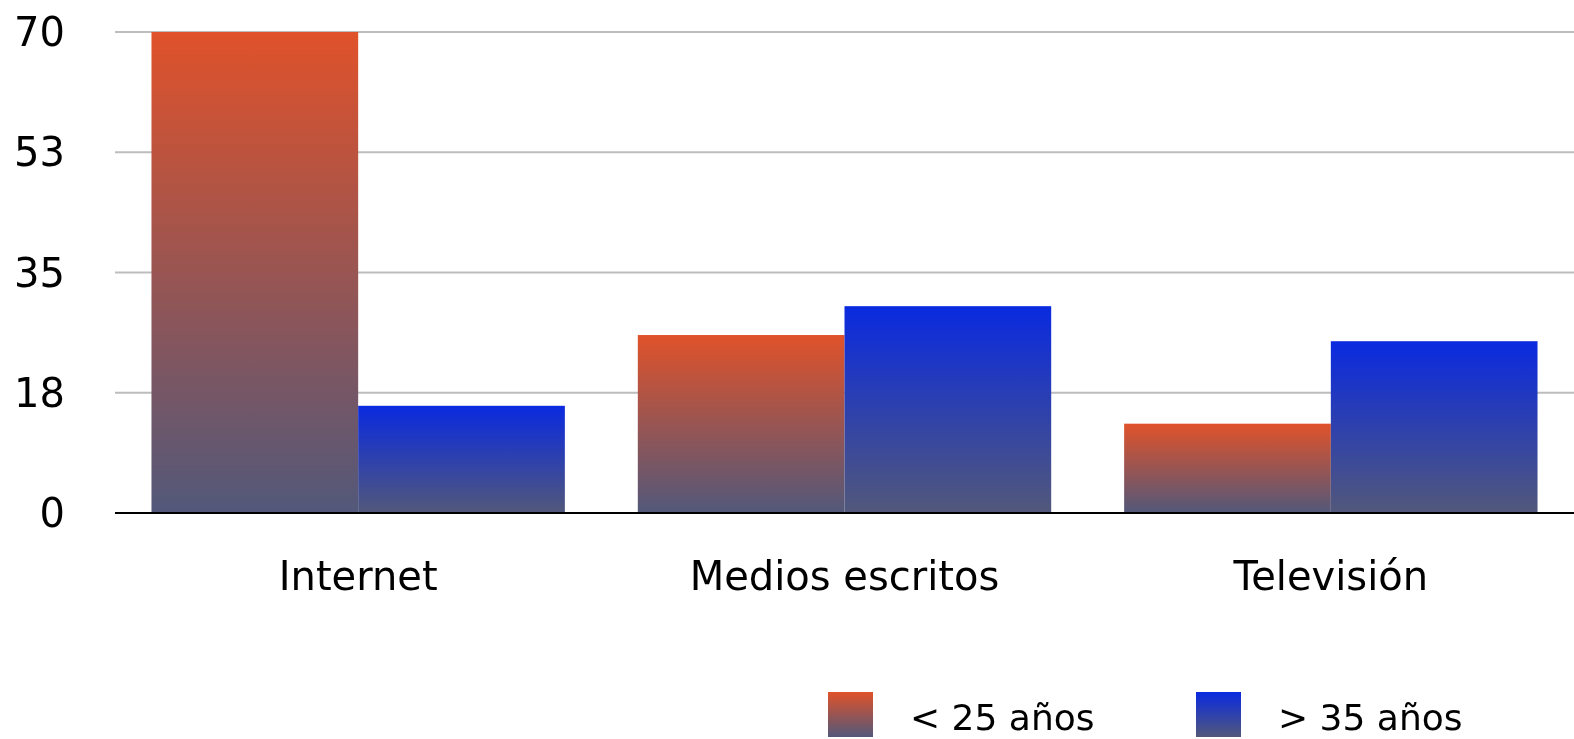  Describe the element at coordinates (1002, 717) in the screenshot. I see `legend-label: < 25 años` at that location.